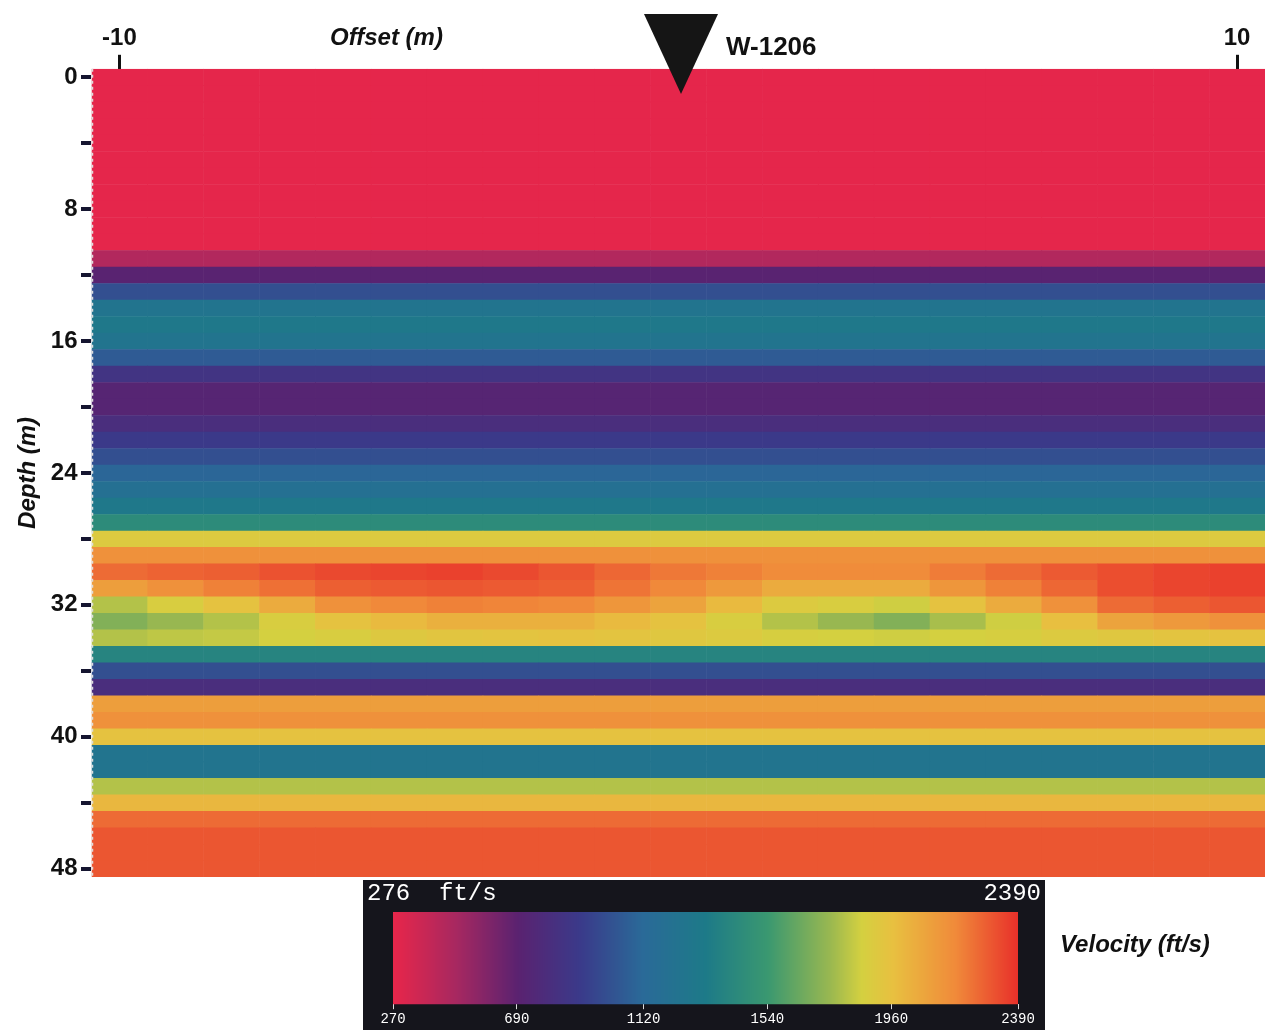  I want to click on color-bar-label: 1120, so click(643, 1019).